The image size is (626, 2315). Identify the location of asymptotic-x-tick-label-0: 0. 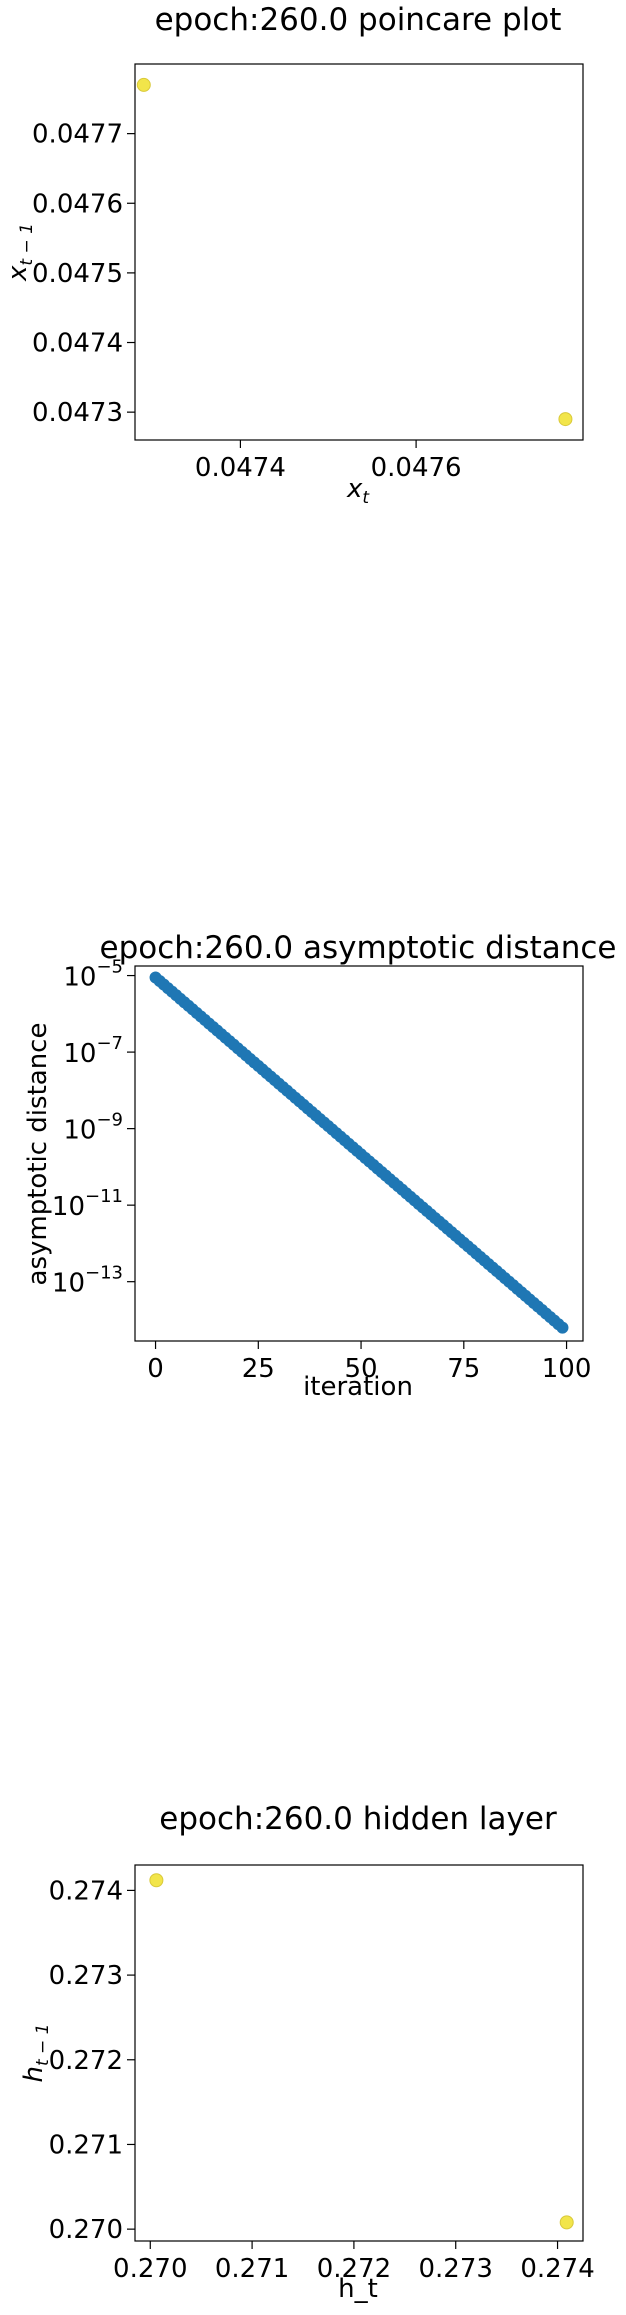
(155, 1369).